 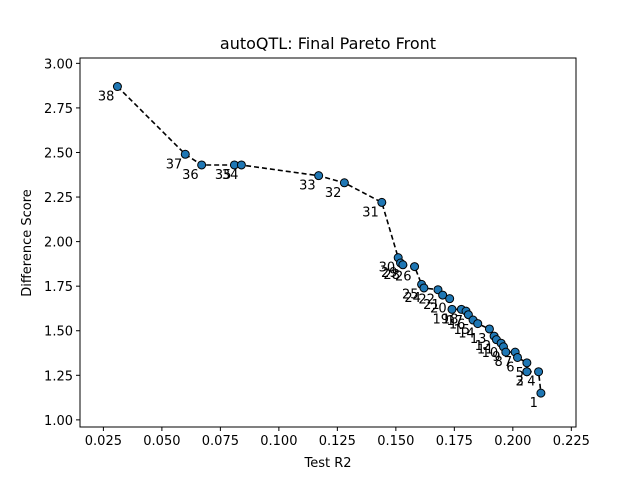 I want to click on y-tick-label: 2.75, so click(x=58, y=109).